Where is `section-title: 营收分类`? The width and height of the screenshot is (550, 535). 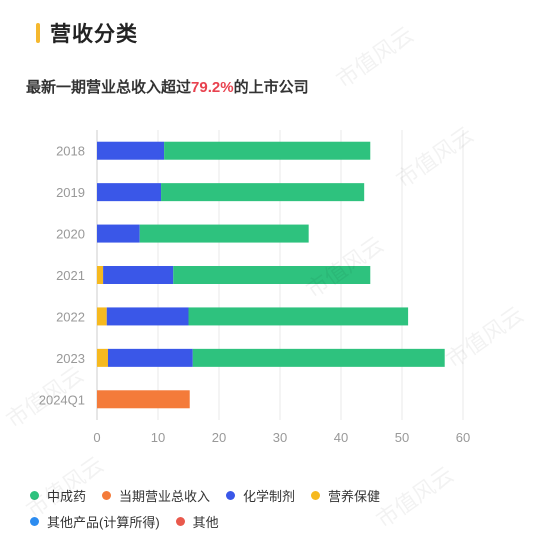 section-title: 营收分类 is located at coordinates (94, 34).